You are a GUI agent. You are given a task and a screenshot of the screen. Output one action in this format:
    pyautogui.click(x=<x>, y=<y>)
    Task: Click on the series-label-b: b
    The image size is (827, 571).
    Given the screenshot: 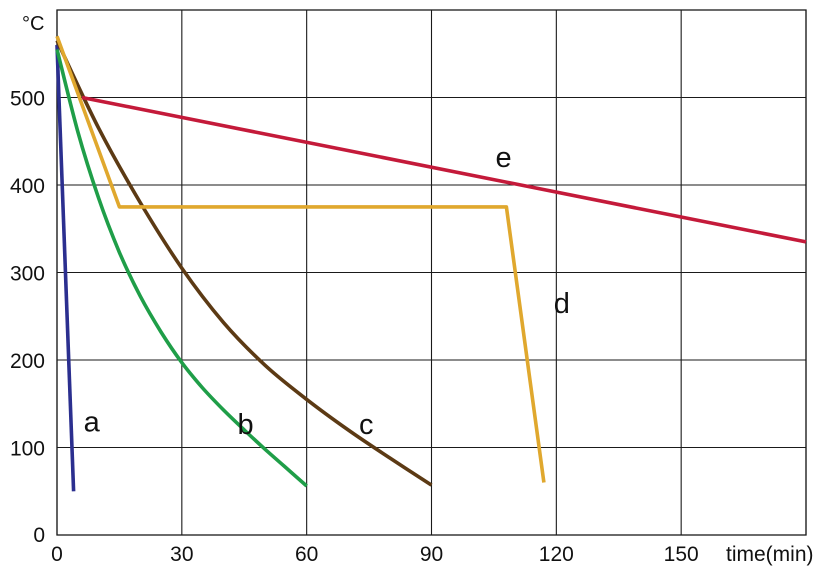 What is the action you would take?
    pyautogui.click(x=246, y=425)
    